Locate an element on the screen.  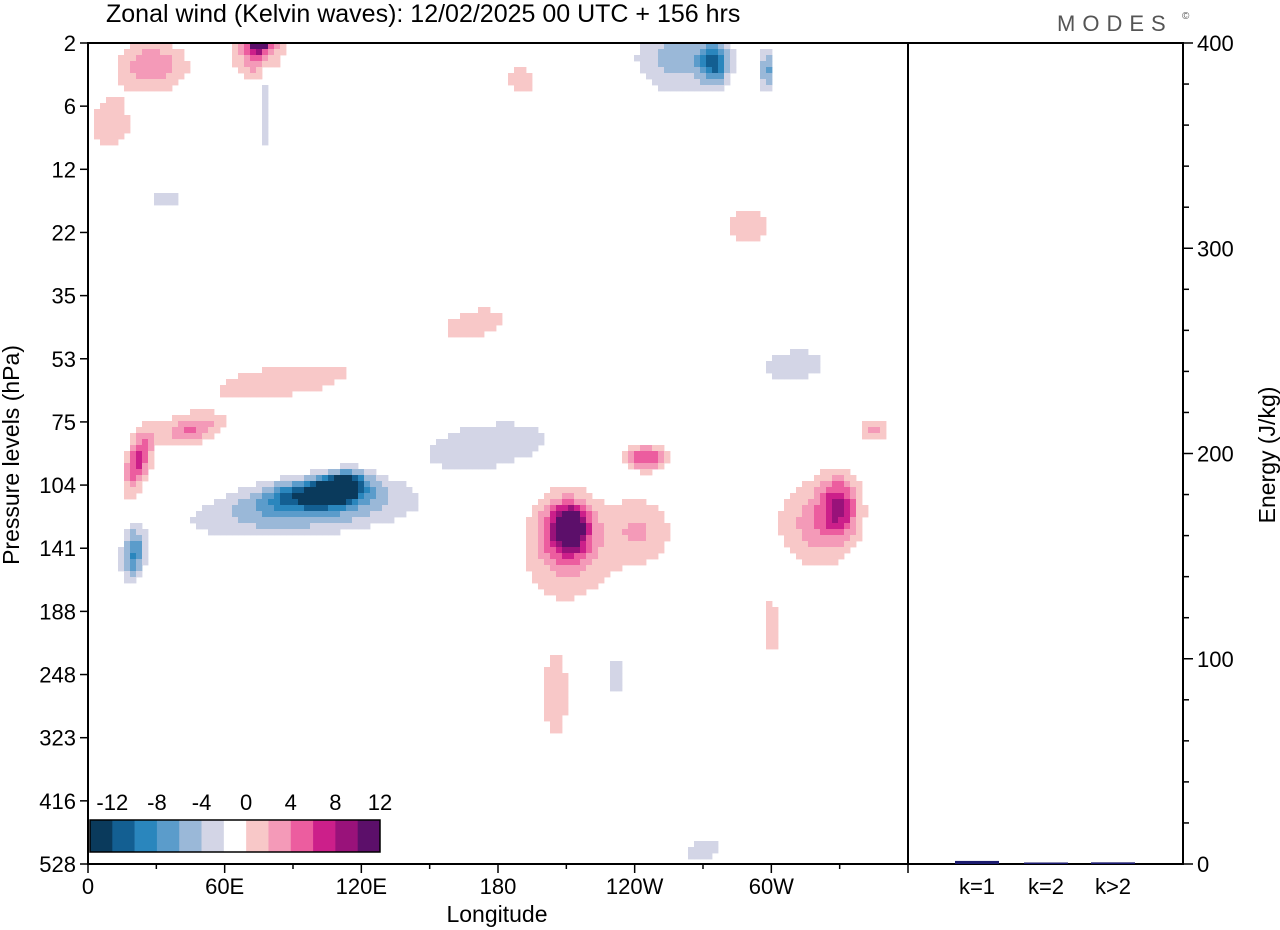
pressure-tick-label: 528 is located at coordinates (57, 864).